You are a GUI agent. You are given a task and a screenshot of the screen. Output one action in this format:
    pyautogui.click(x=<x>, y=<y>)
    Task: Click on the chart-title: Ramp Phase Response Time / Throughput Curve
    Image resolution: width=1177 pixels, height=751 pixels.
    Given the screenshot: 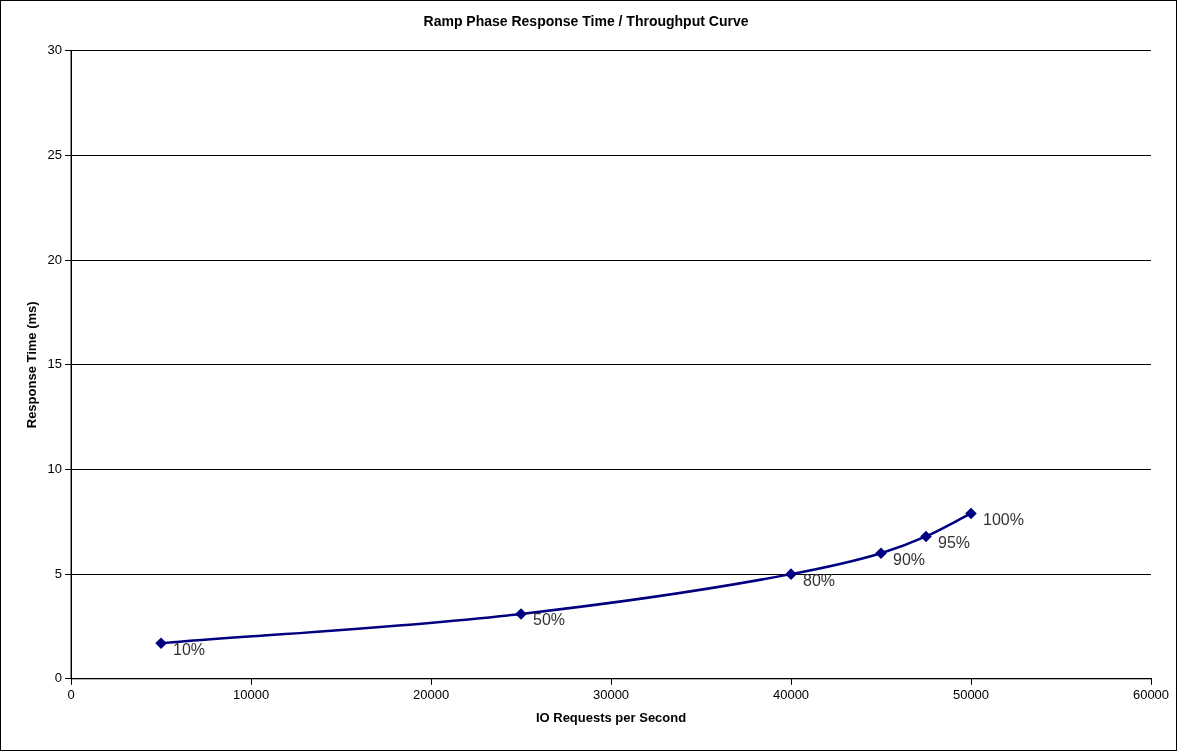 What is the action you would take?
    pyautogui.click(x=586, y=21)
    